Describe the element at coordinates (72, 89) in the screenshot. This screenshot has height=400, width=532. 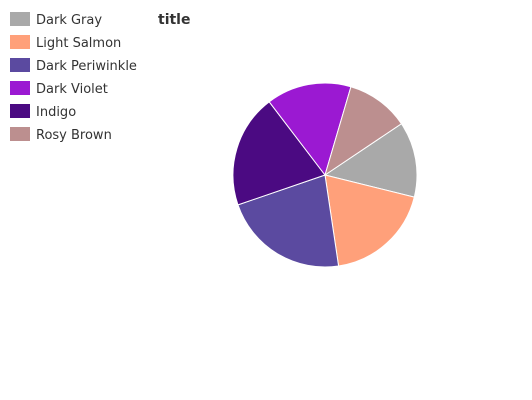
I see `legend-label: Dark Violet` at that location.